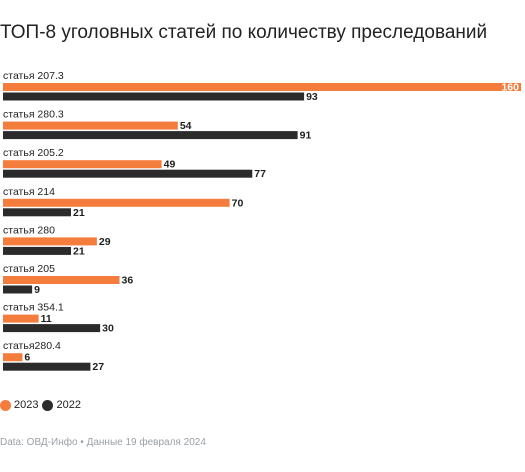 This screenshot has height=472, width=525. I want to click on value-label: 27, so click(98, 367).